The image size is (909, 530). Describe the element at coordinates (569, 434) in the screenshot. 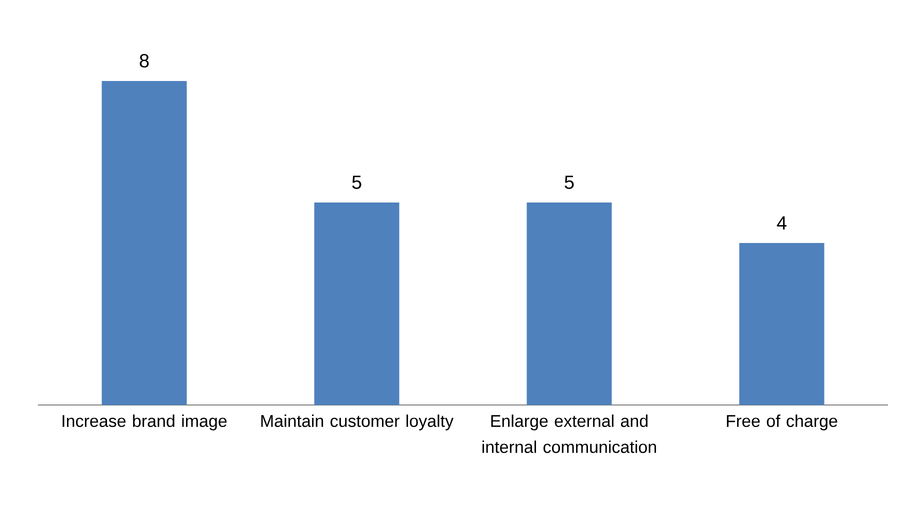

I see `x-tick-label: Enlarge external and internal communication` at that location.